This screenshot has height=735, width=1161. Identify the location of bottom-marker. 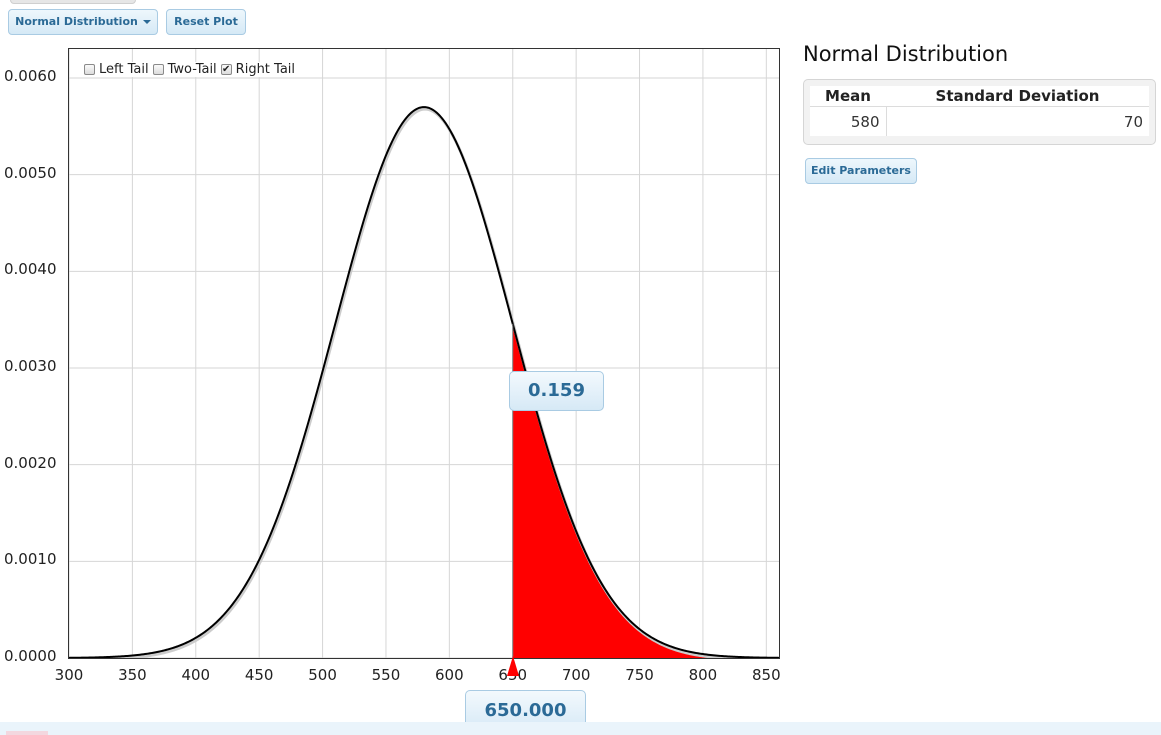
(27, 733).